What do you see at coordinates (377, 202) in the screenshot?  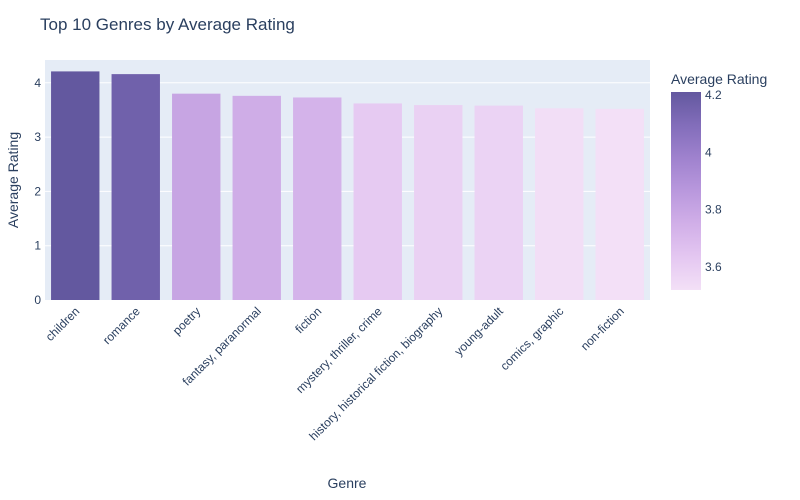 I see `bar-mystery-thriller-crime` at bounding box center [377, 202].